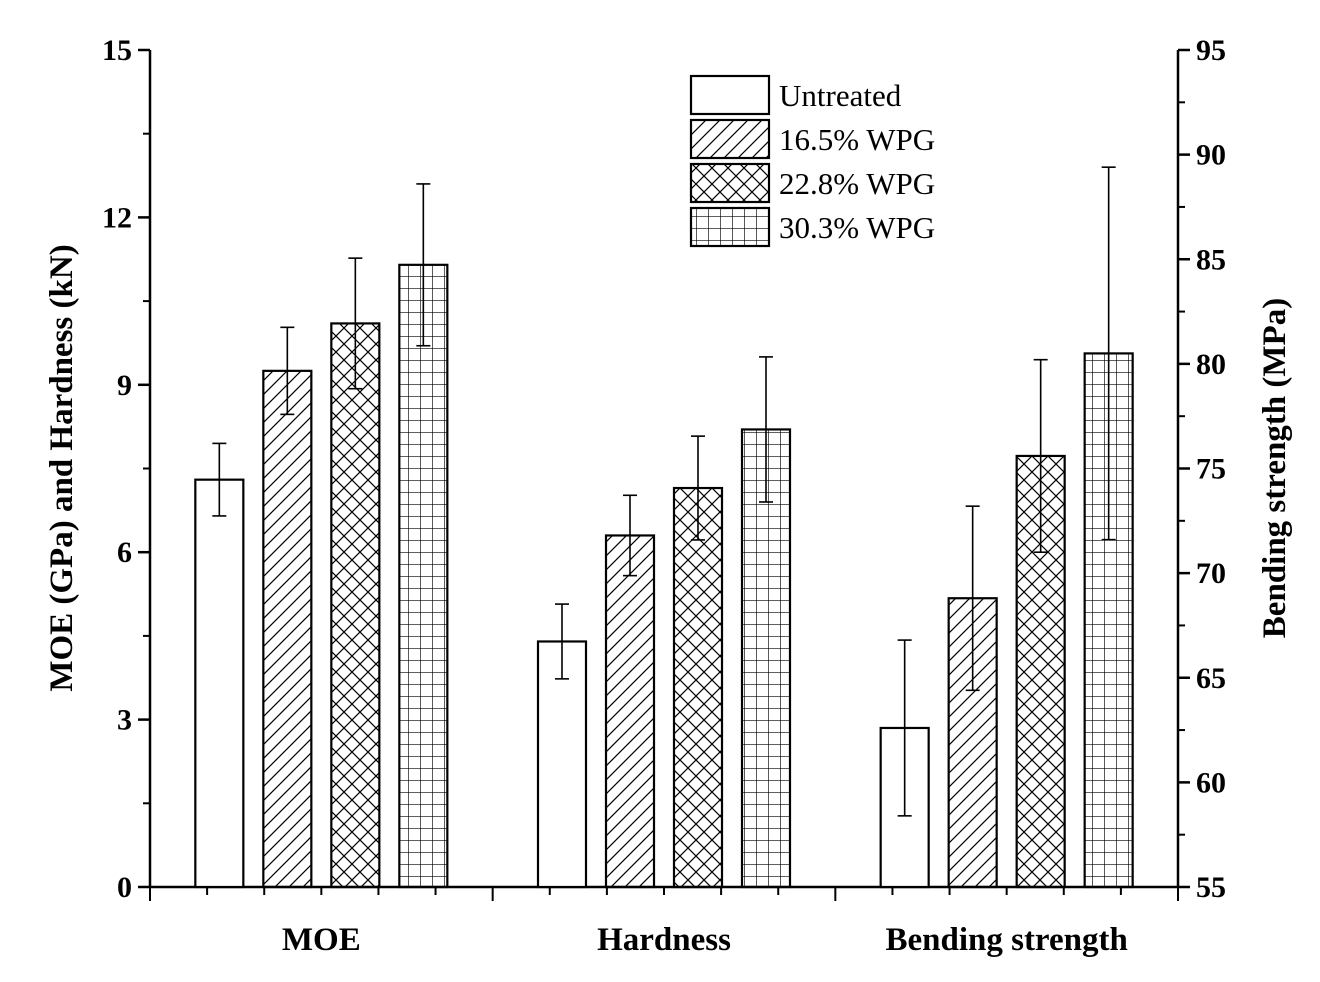 The image size is (1320, 982). Describe the element at coordinates (1006, 940) in the screenshot. I see `x-category-label: Bending strength` at that location.